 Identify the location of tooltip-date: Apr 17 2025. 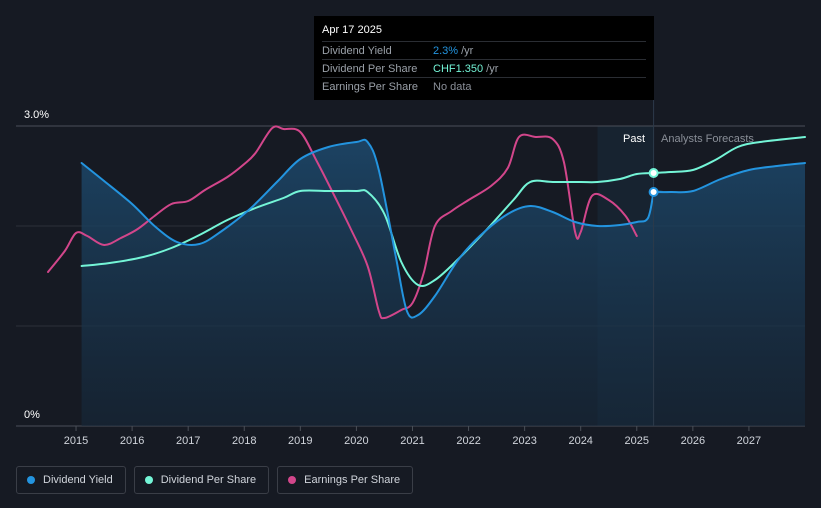
(352, 30).